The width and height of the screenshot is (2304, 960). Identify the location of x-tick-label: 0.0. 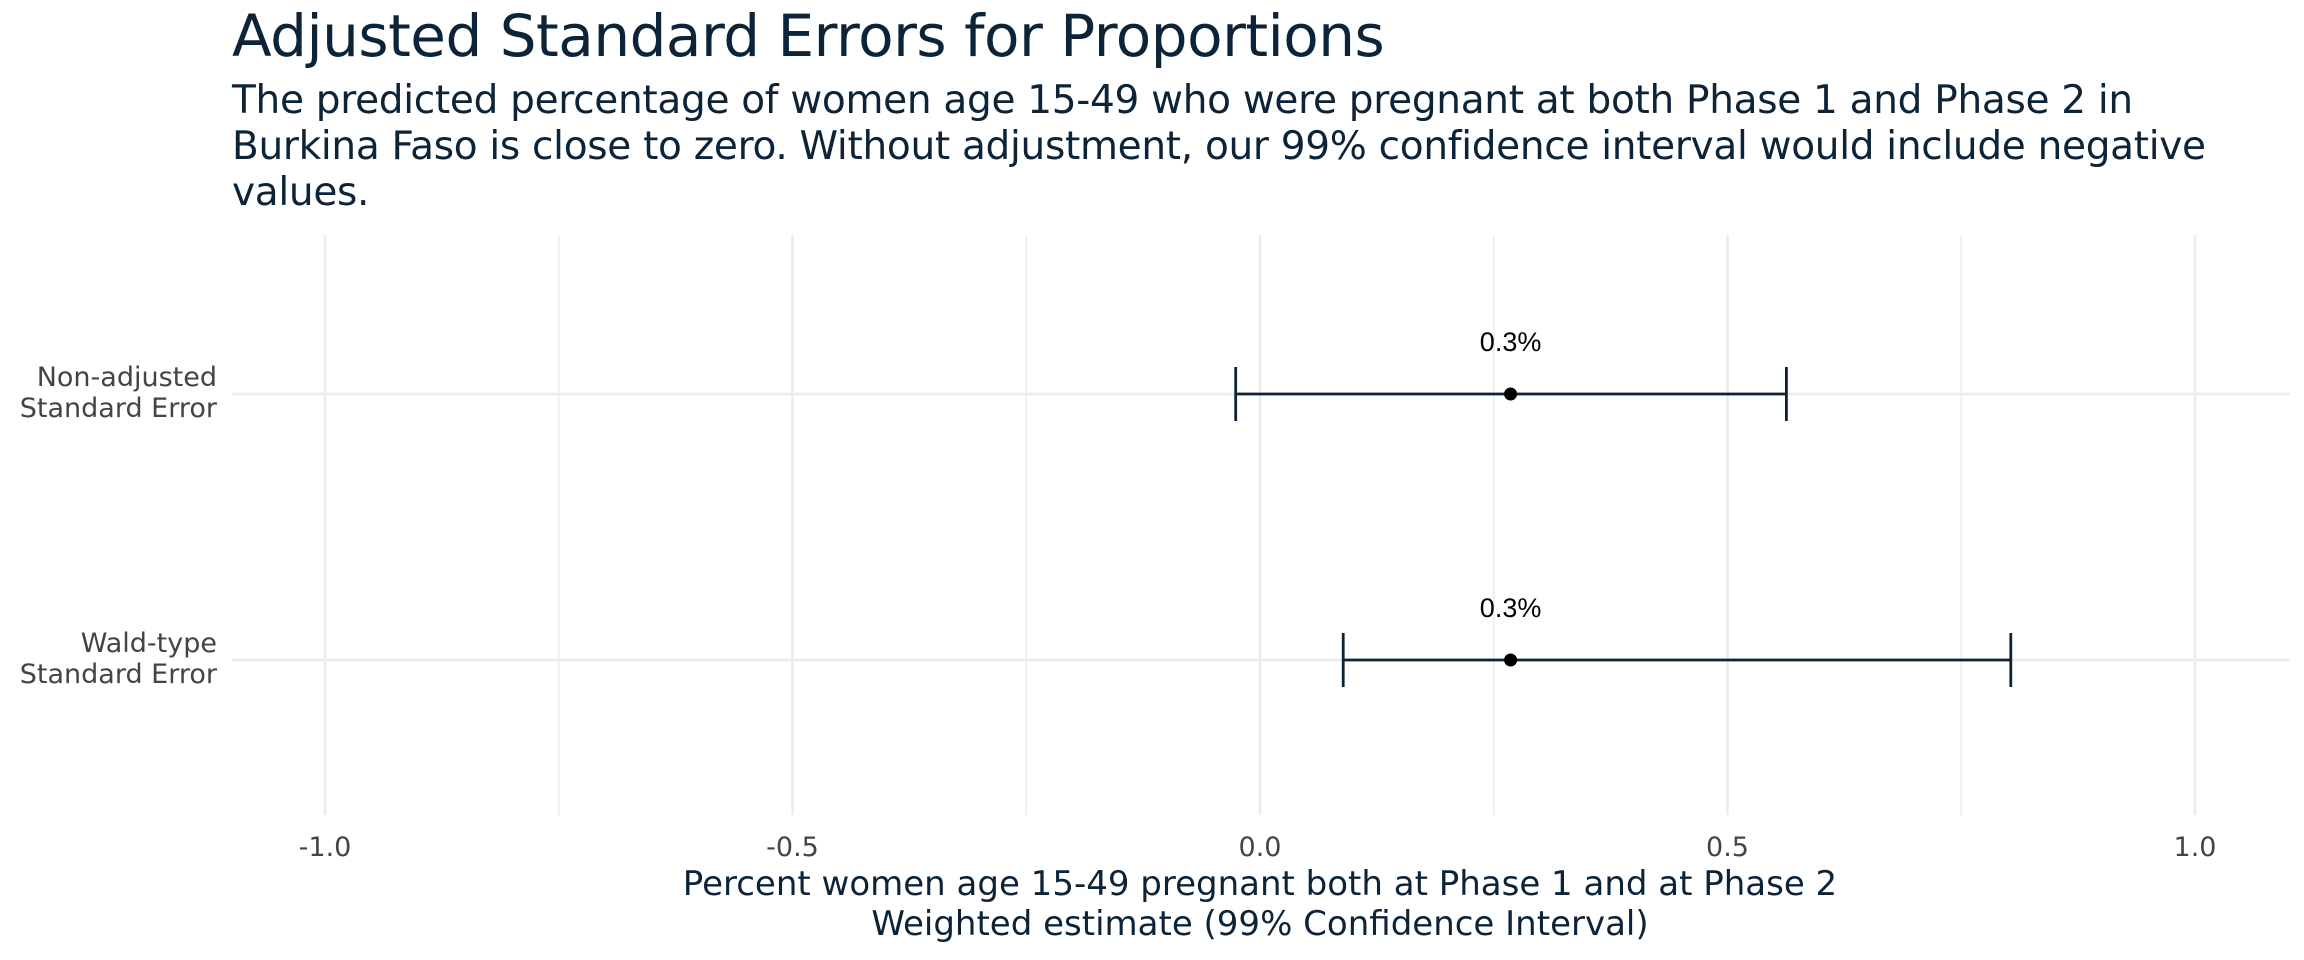
(1260, 847).